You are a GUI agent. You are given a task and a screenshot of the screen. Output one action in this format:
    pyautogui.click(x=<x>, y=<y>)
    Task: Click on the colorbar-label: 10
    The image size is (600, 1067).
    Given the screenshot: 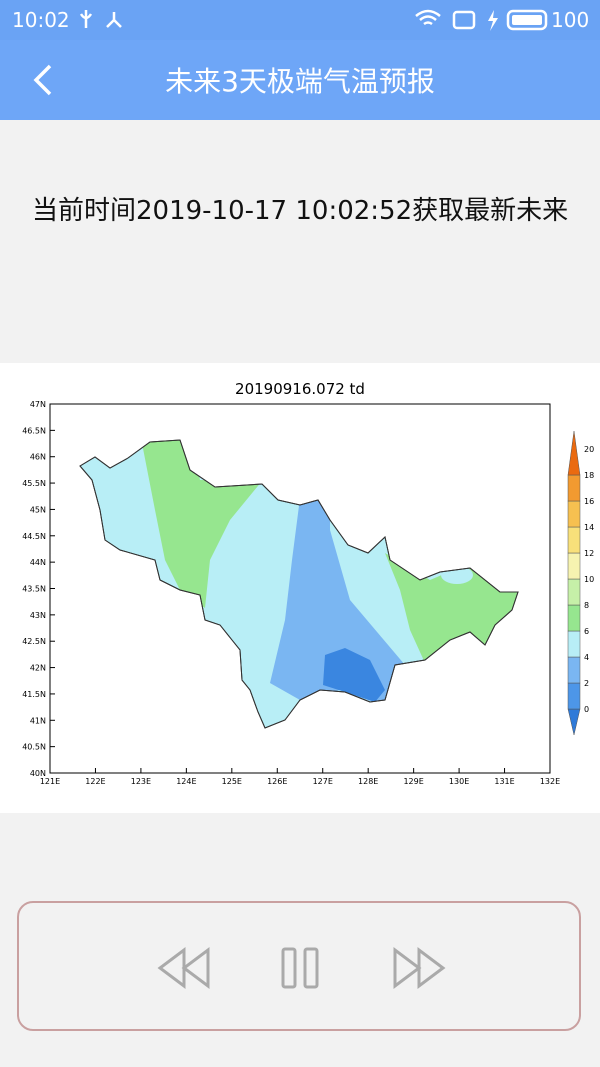 What is the action you would take?
    pyautogui.click(x=589, y=579)
    